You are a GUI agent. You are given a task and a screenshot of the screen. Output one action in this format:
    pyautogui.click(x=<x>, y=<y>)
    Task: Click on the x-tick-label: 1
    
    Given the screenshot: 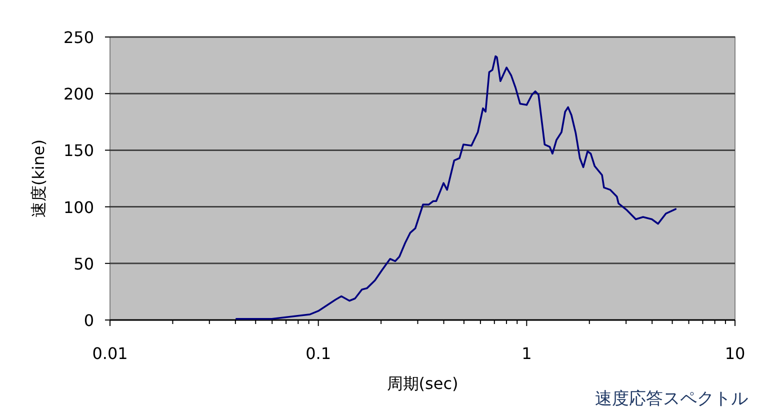 What is the action you would take?
    pyautogui.click(x=527, y=353)
    